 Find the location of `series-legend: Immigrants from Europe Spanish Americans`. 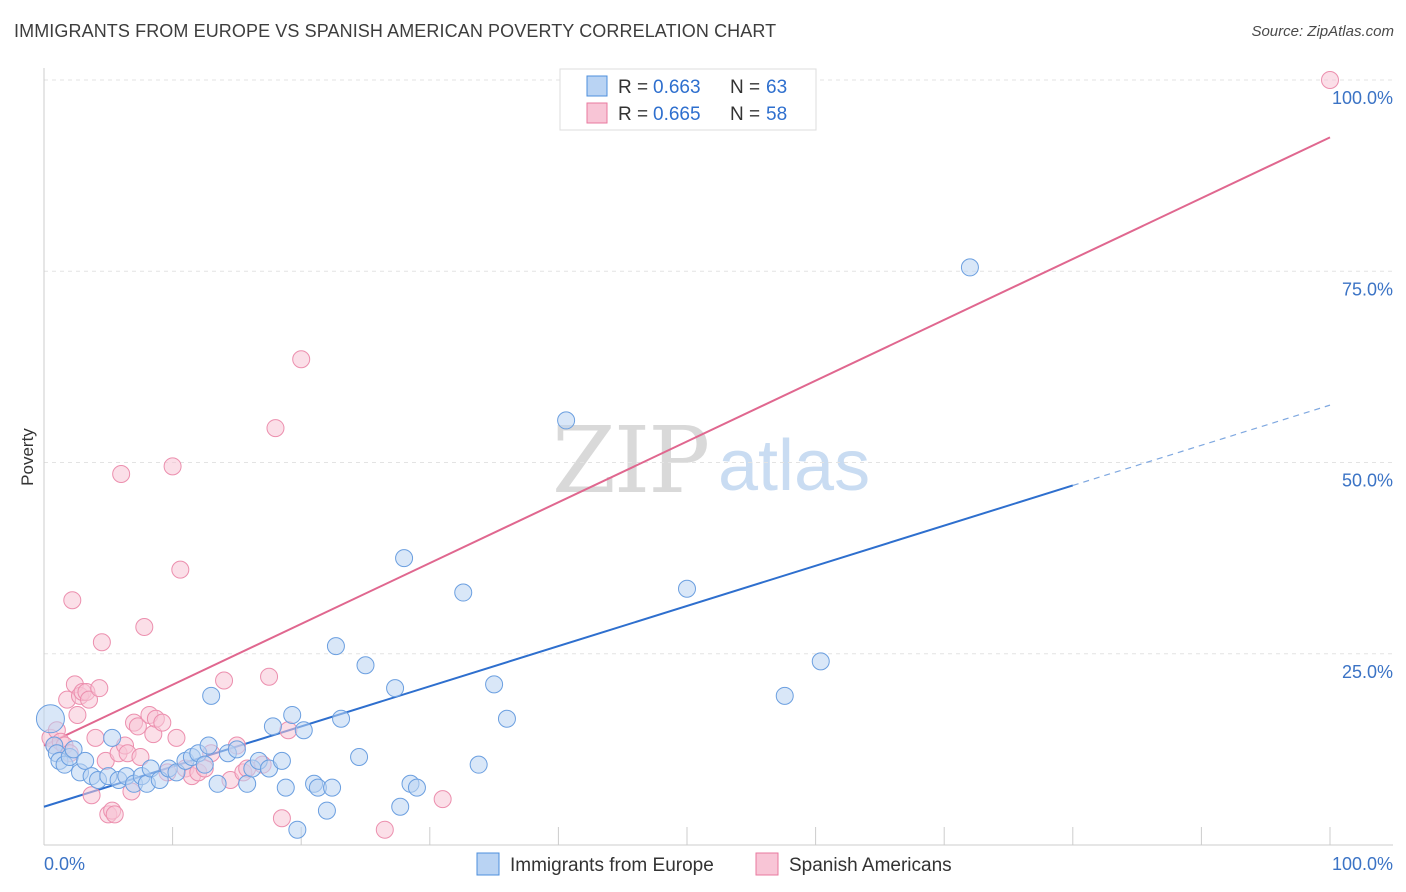

series-legend: Immigrants from Europe Spanish Americans is located at coordinates (714, 864).